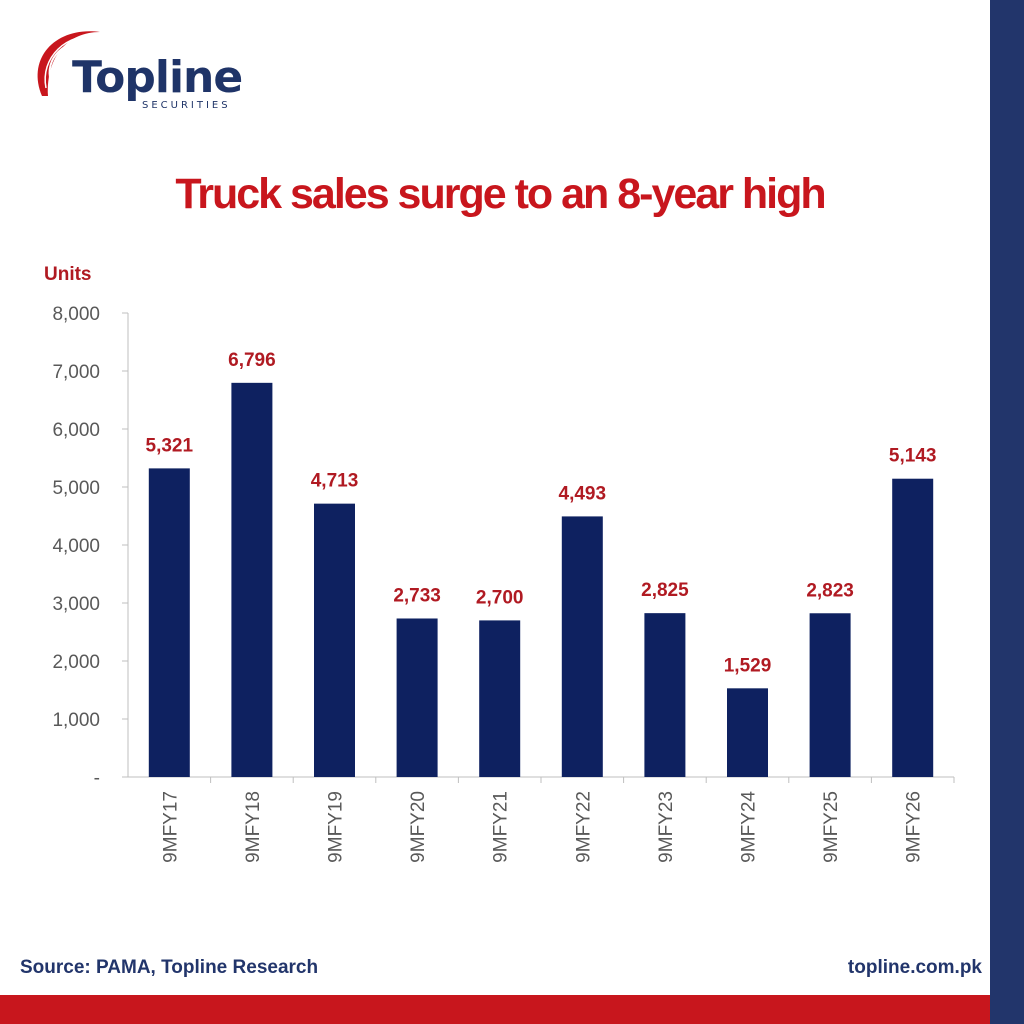 This screenshot has width=1024, height=1024. Describe the element at coordinates (76, 488) in the screenshot. I see `y-tick-label: 5,000` at that location.